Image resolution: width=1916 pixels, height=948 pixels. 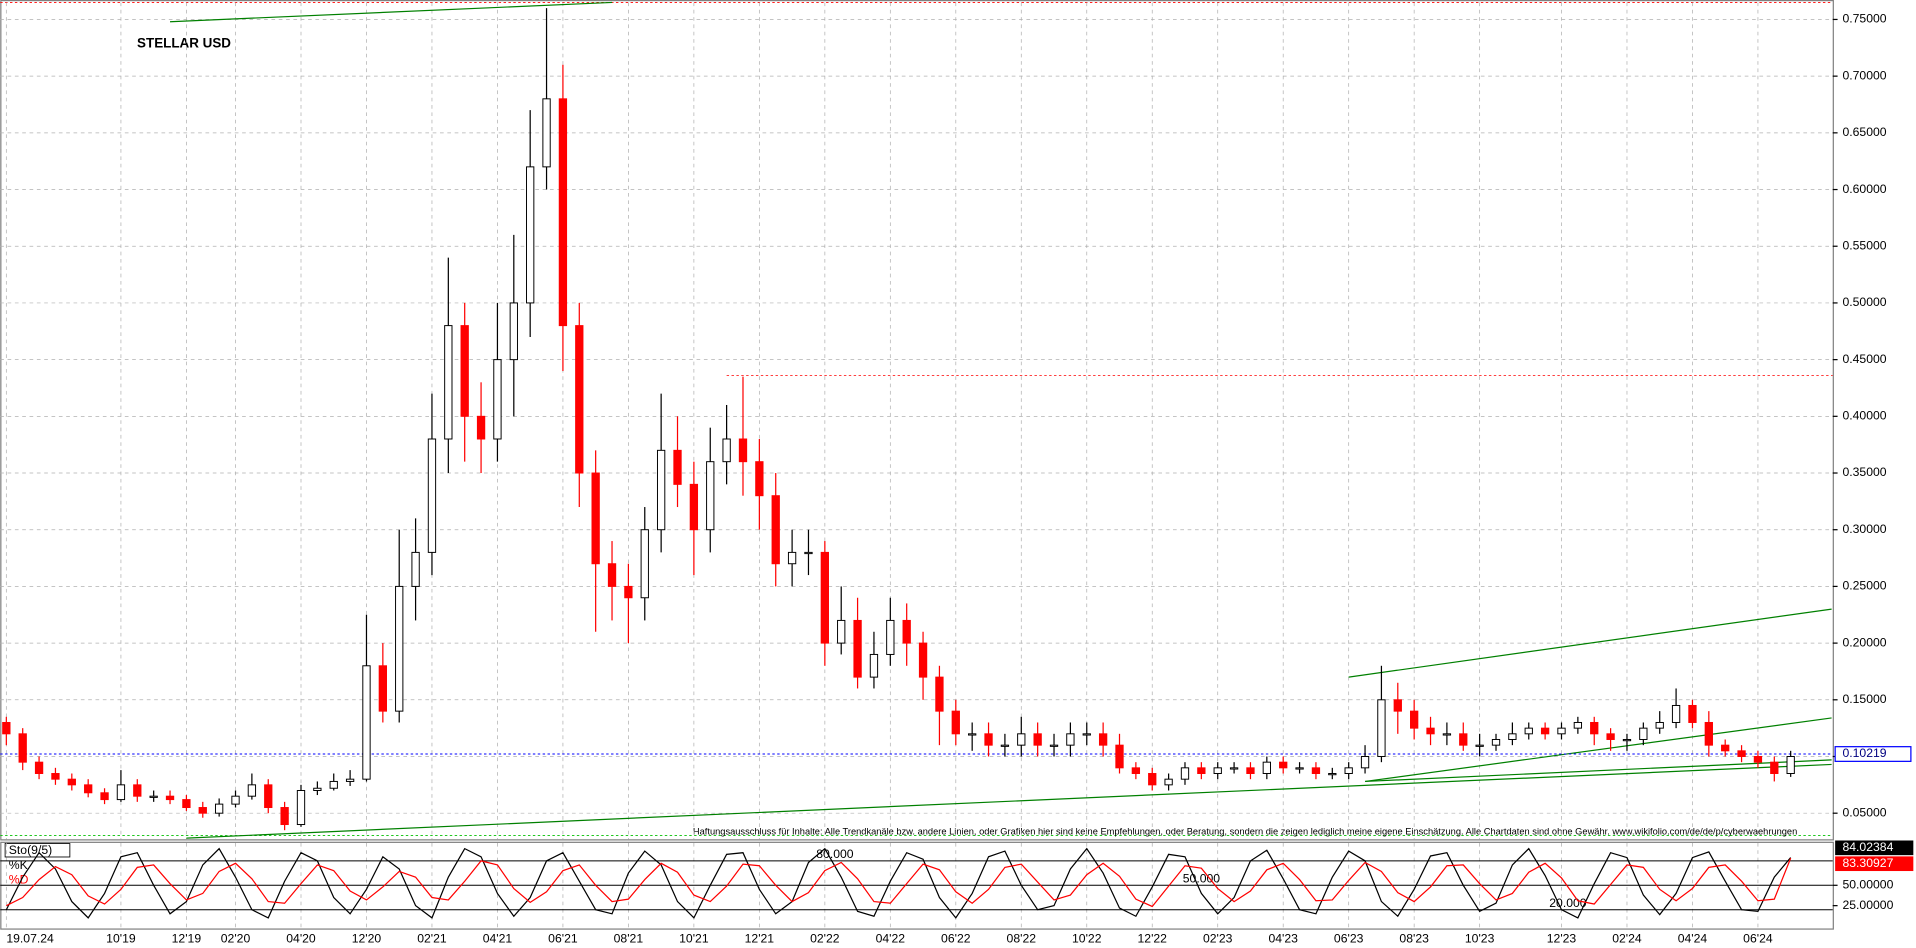 I want to click on level-label: 80.000, so click(x=835, y=854).